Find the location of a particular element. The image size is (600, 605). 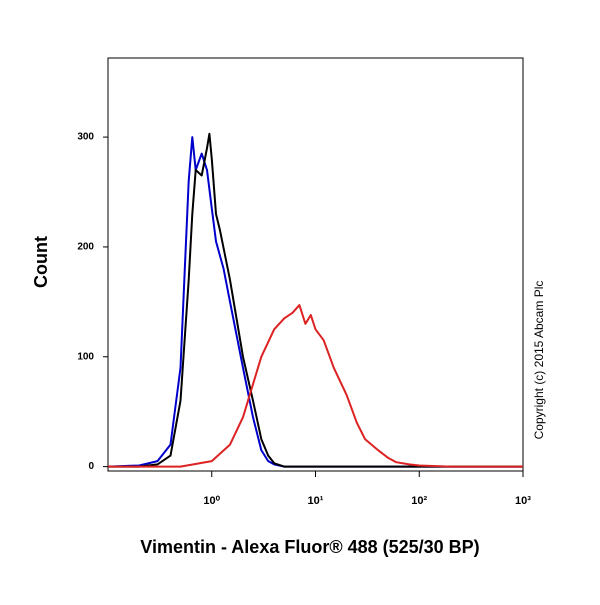

y-tick-label: 100 is located at coordinates (85, 356).